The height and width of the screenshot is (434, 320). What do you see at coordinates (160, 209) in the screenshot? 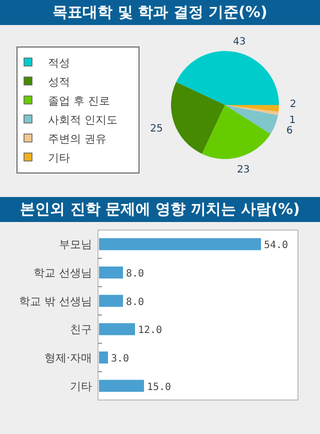
I see `chart-title: 본인외 진학 문제에 영향 끼치는 사람(%)` at bounding box center [160, 209].